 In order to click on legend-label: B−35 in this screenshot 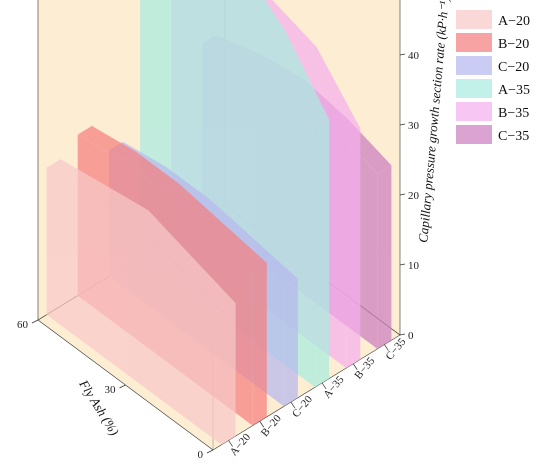, I will do `click(513, 113)`.